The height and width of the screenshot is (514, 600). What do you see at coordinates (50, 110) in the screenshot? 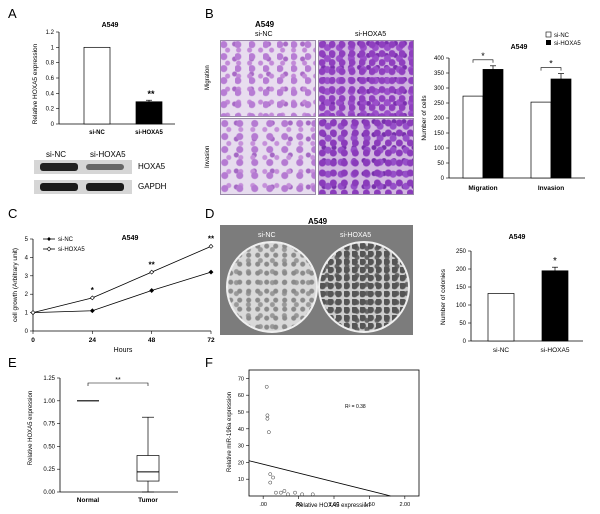
I see `chart-a-y-tick-label: 0.2` at bounding box center [50, 110].